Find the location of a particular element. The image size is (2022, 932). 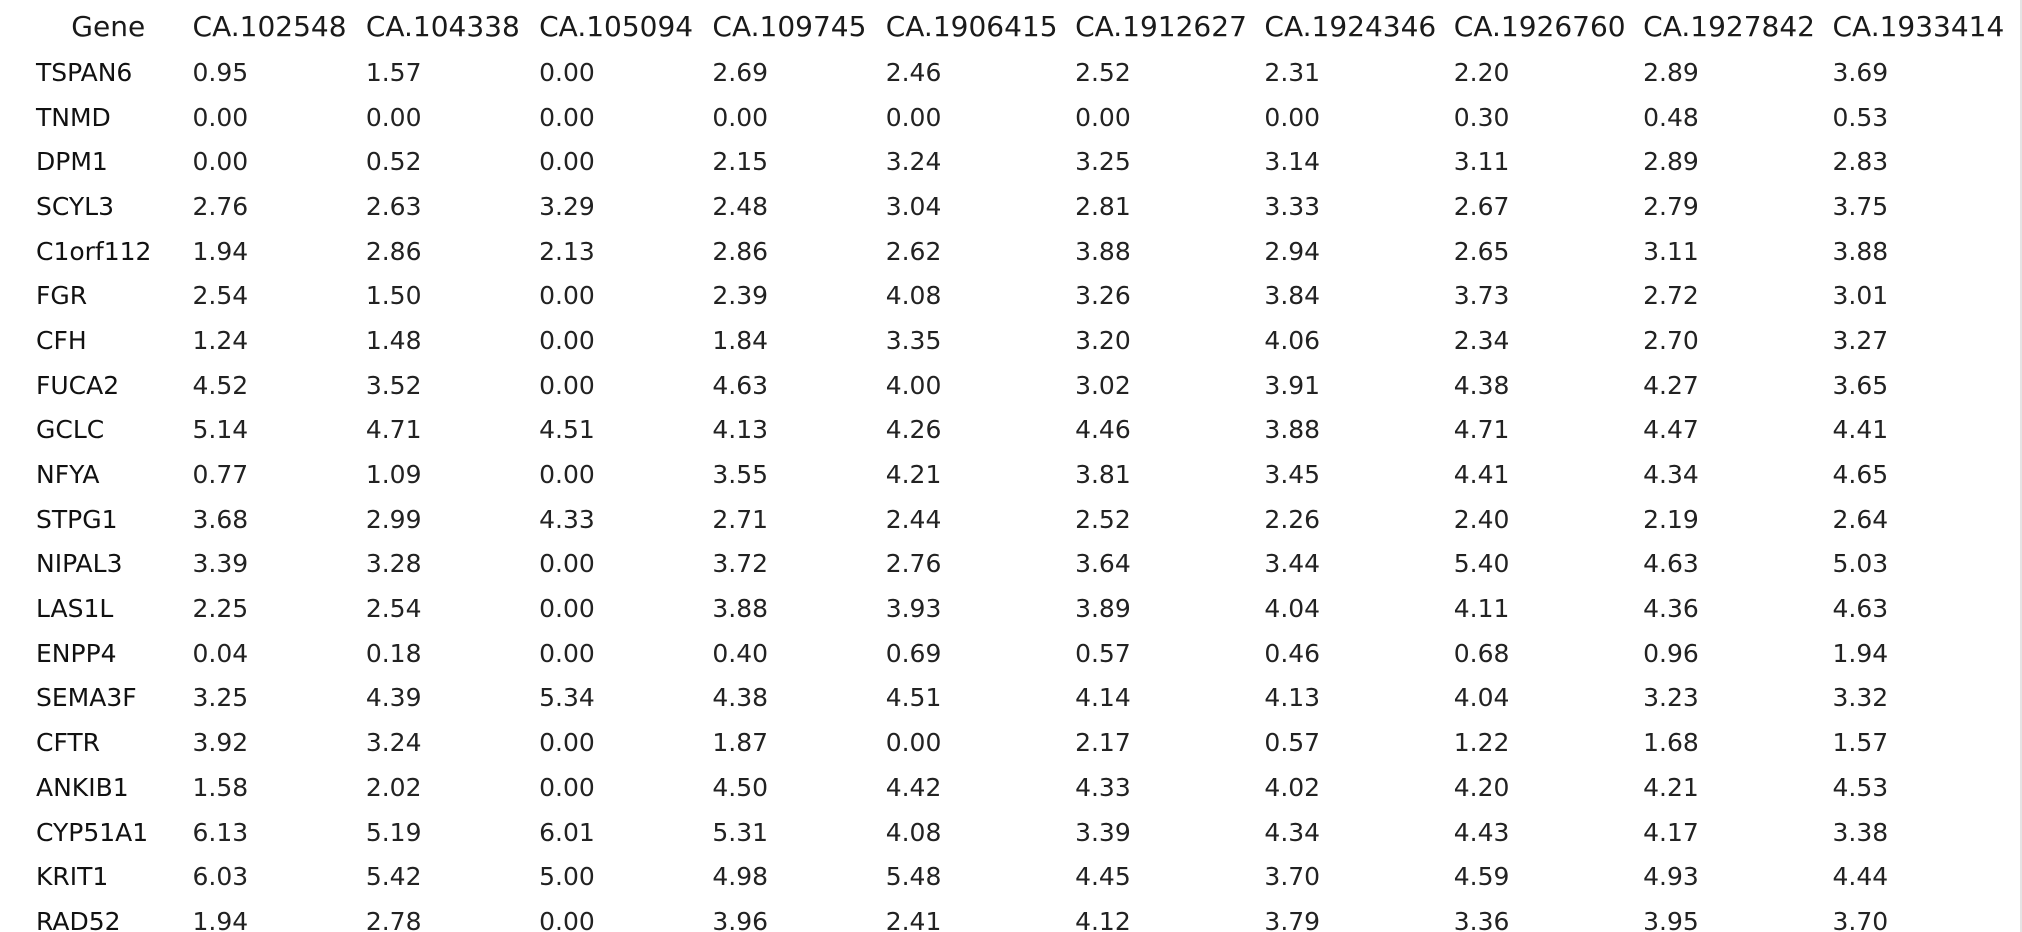

column-header-sample: CA.1912627 is located at coordinates (1161, 26).